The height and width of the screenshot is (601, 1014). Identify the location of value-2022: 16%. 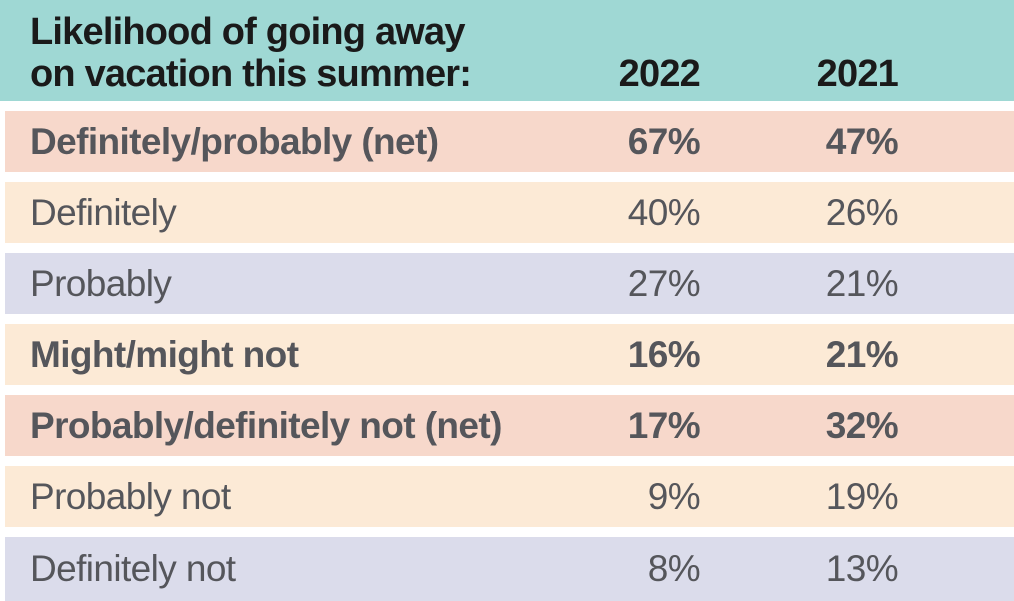
(664, 354).